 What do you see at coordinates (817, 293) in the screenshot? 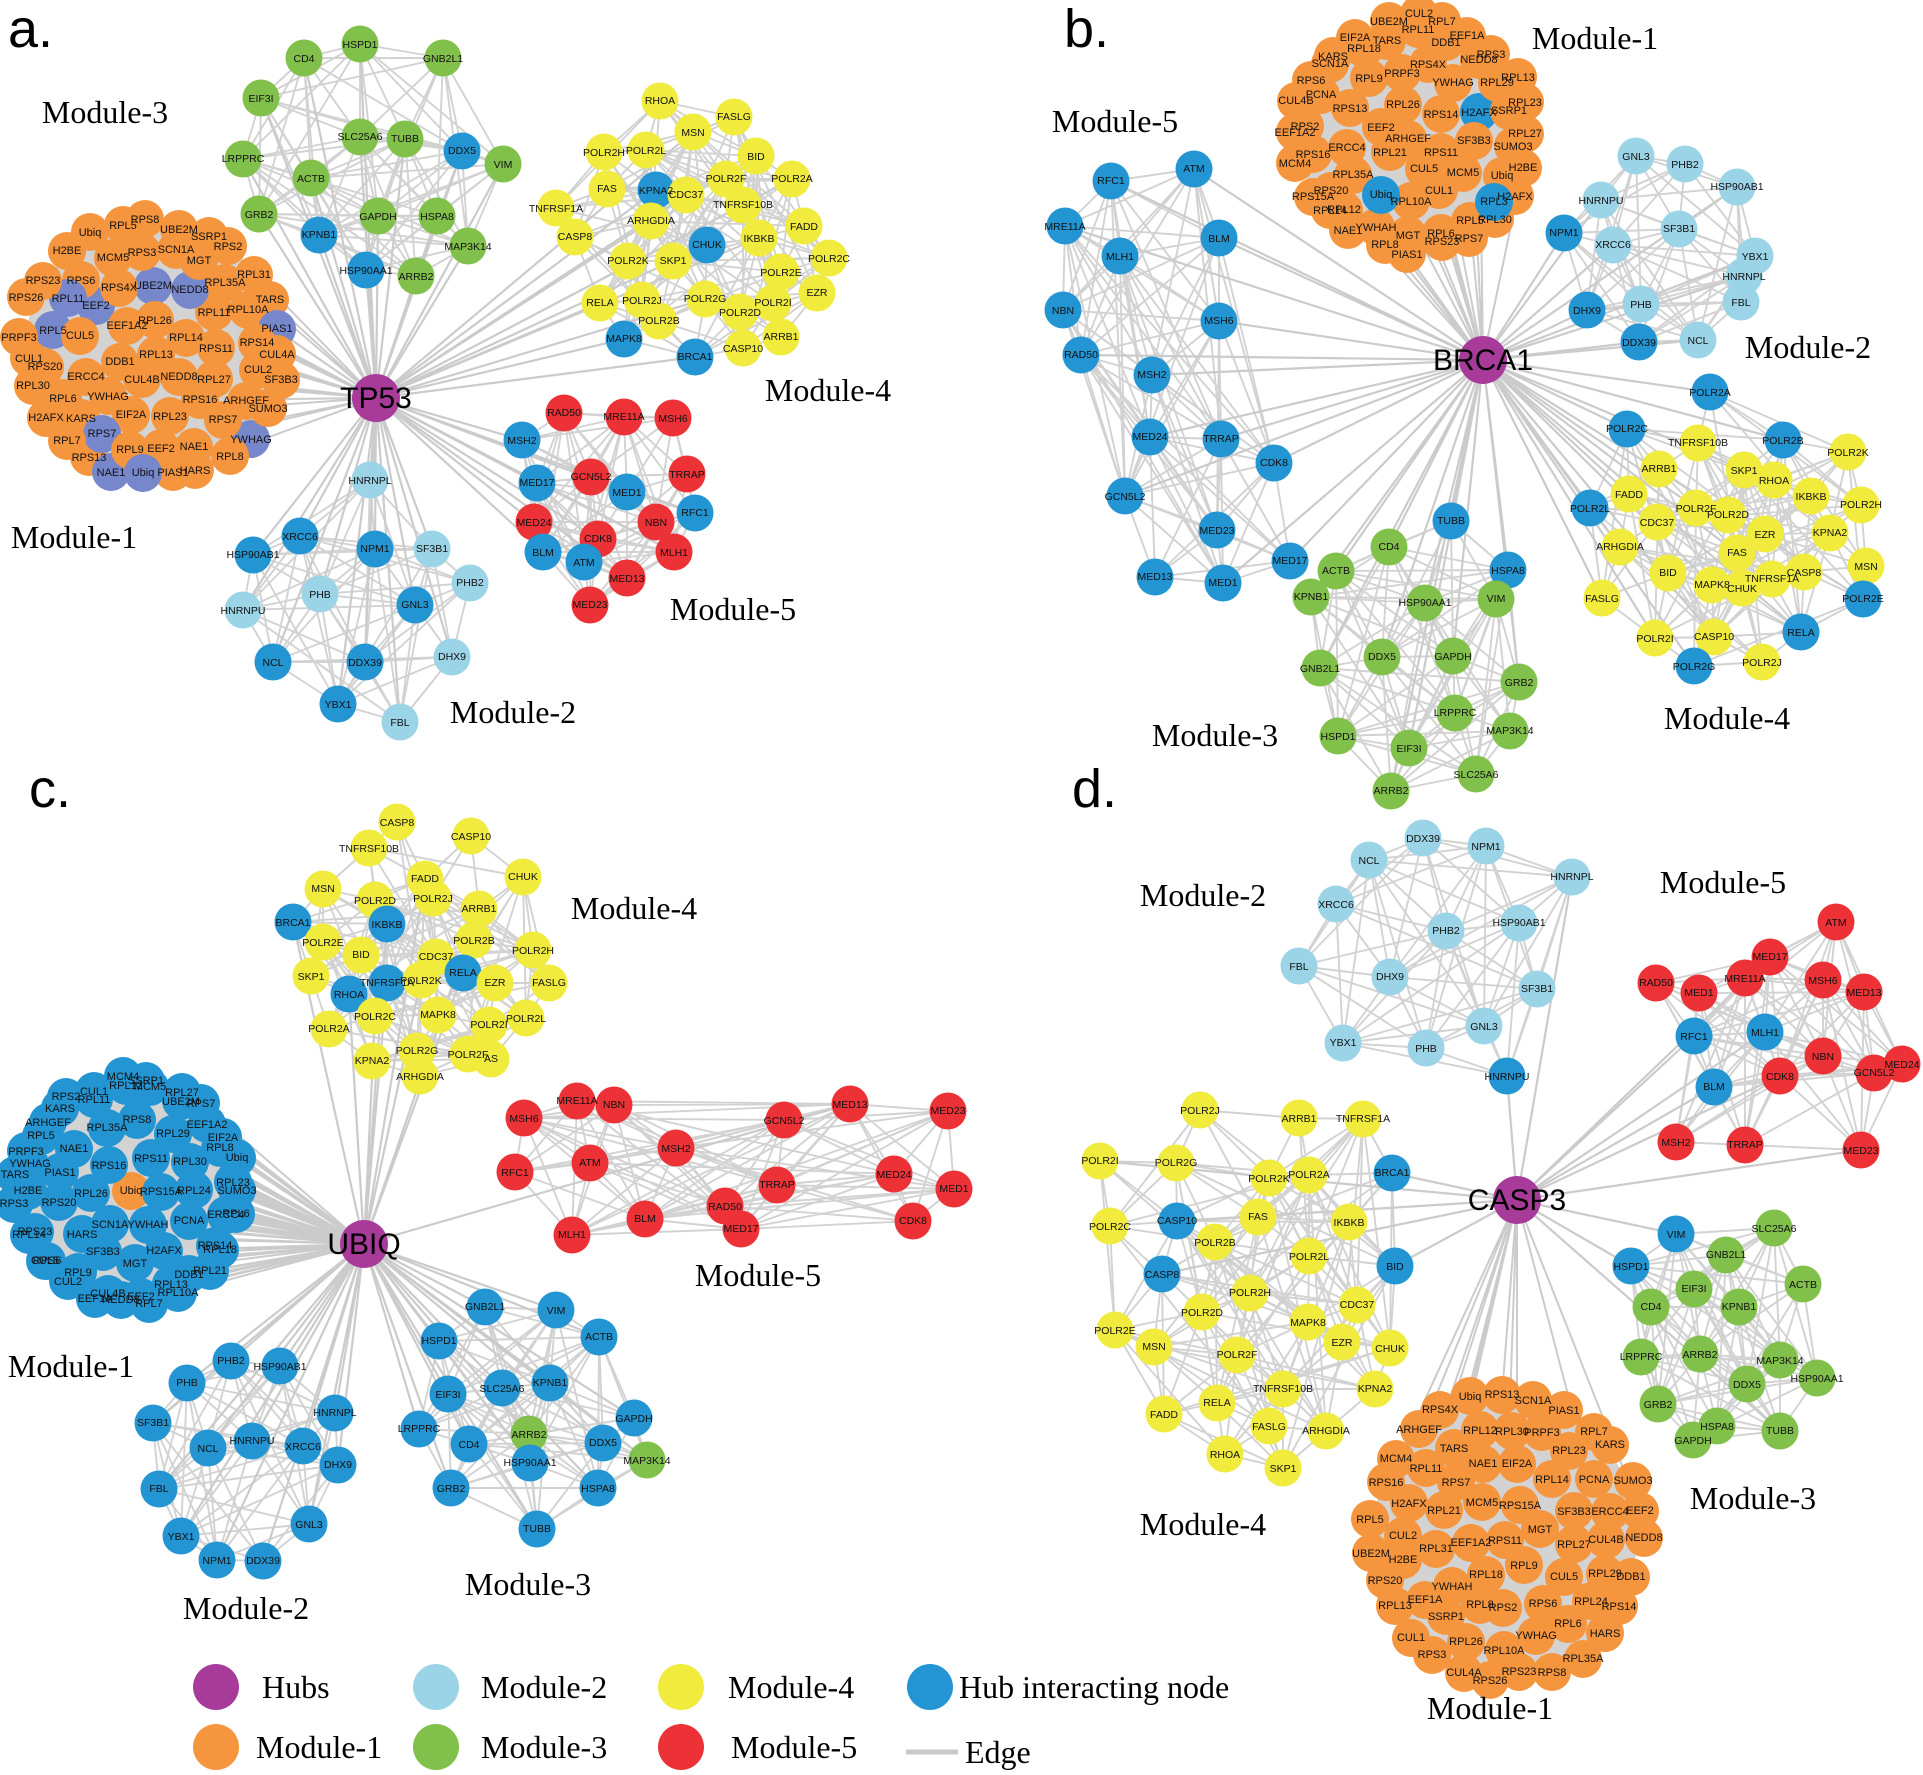
I see `svg-text: EZR` at bounding box center [817, 293].